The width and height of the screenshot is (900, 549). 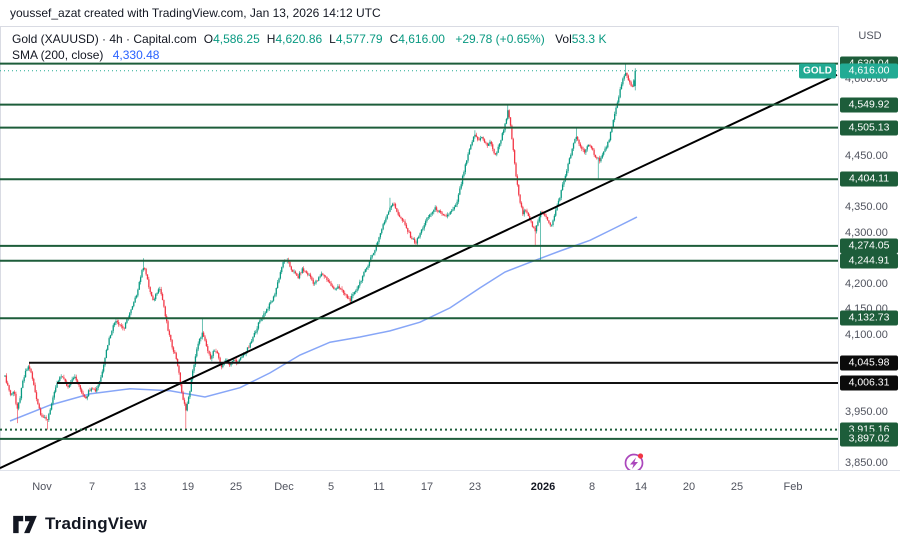 What do you see at coordinates (25, 524) in the screenshot?
I see `tradingview-logo-icon` at bounding box center [25, 524].